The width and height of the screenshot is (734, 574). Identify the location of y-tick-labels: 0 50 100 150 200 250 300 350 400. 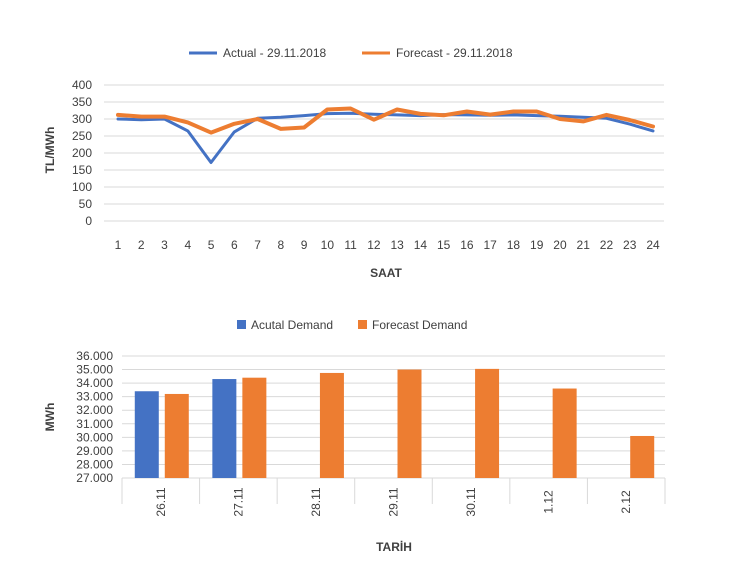
(82, 153).